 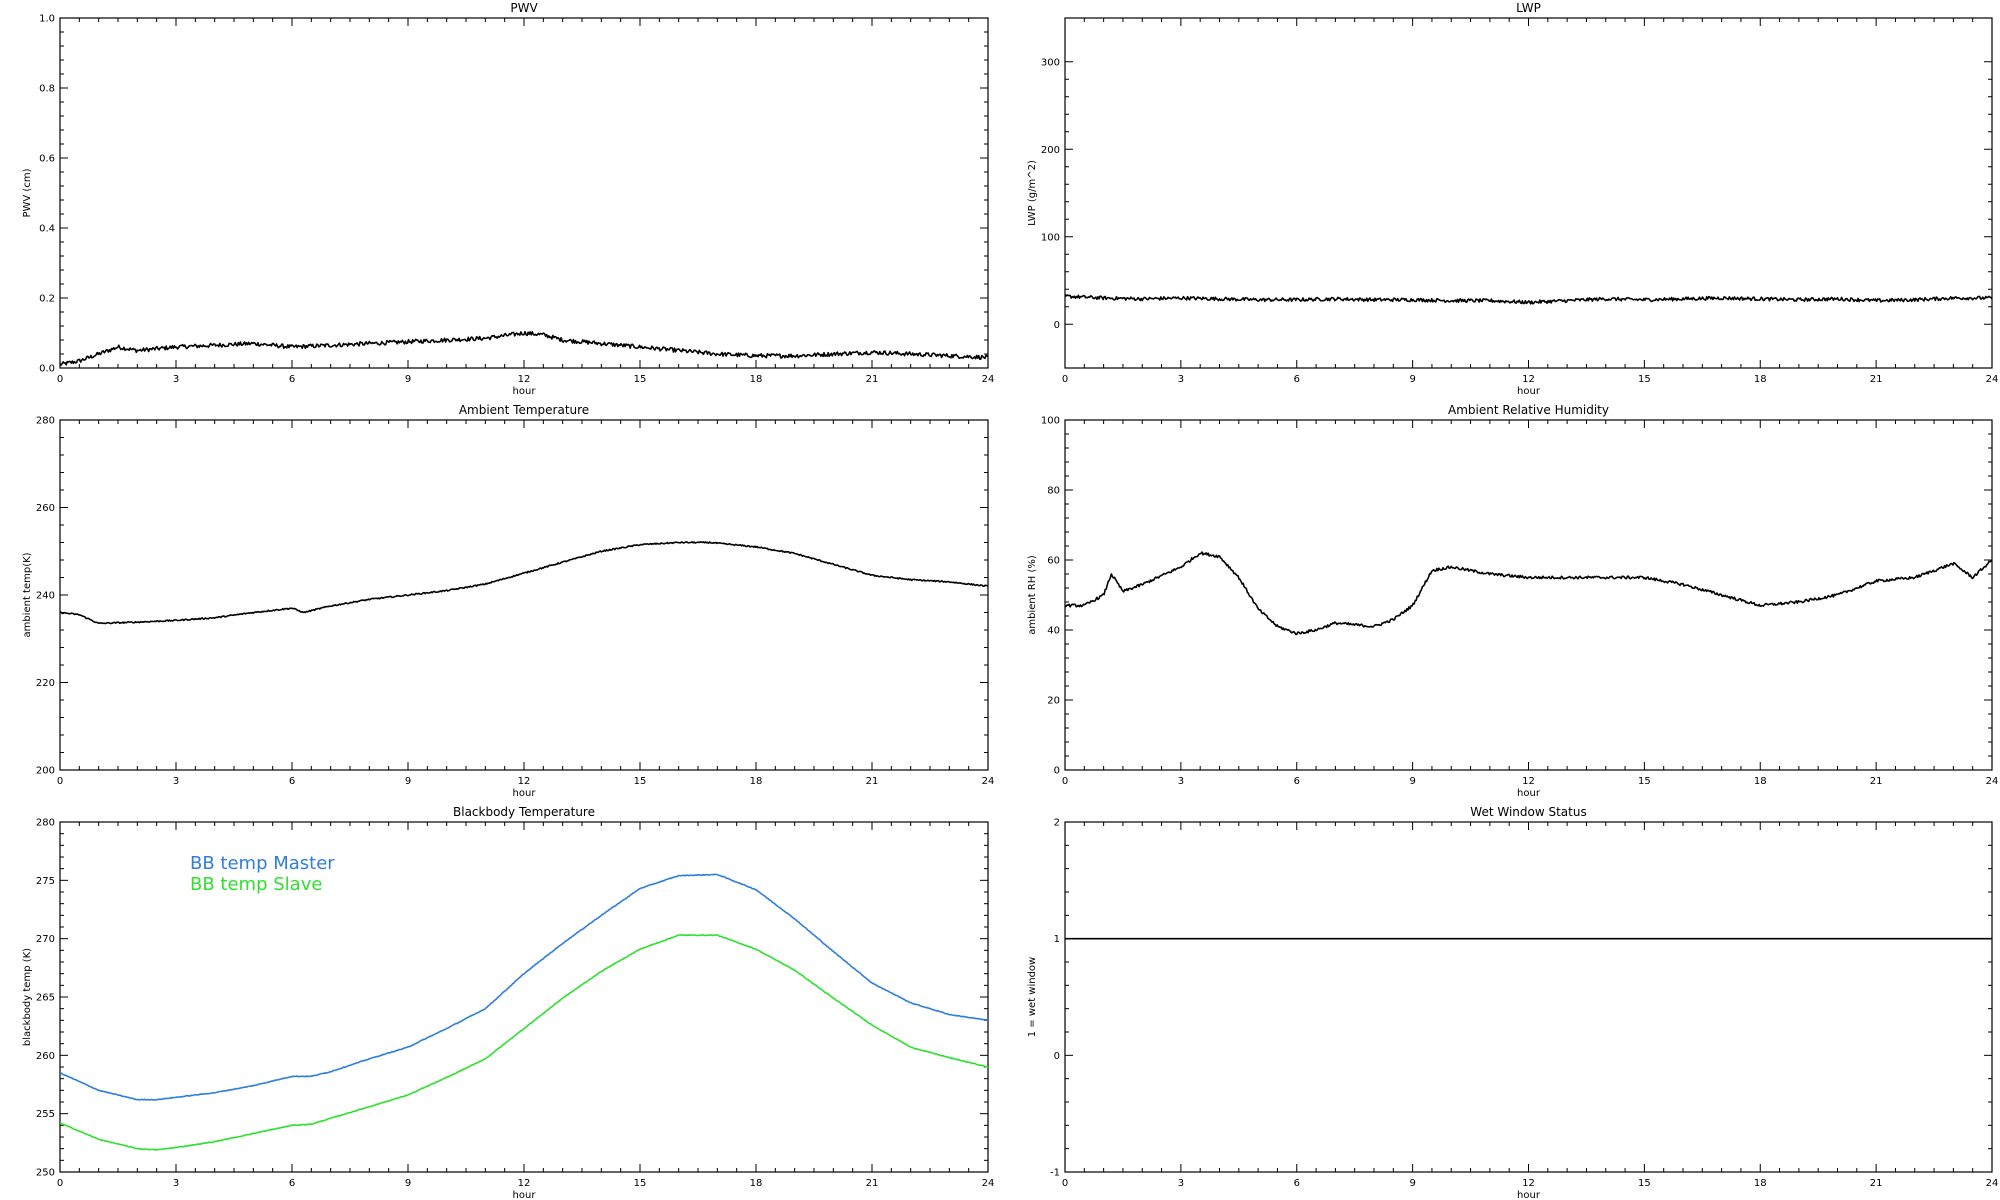 I want to click on lwp-ytick-label: 0, so click(x=1057, y=325).